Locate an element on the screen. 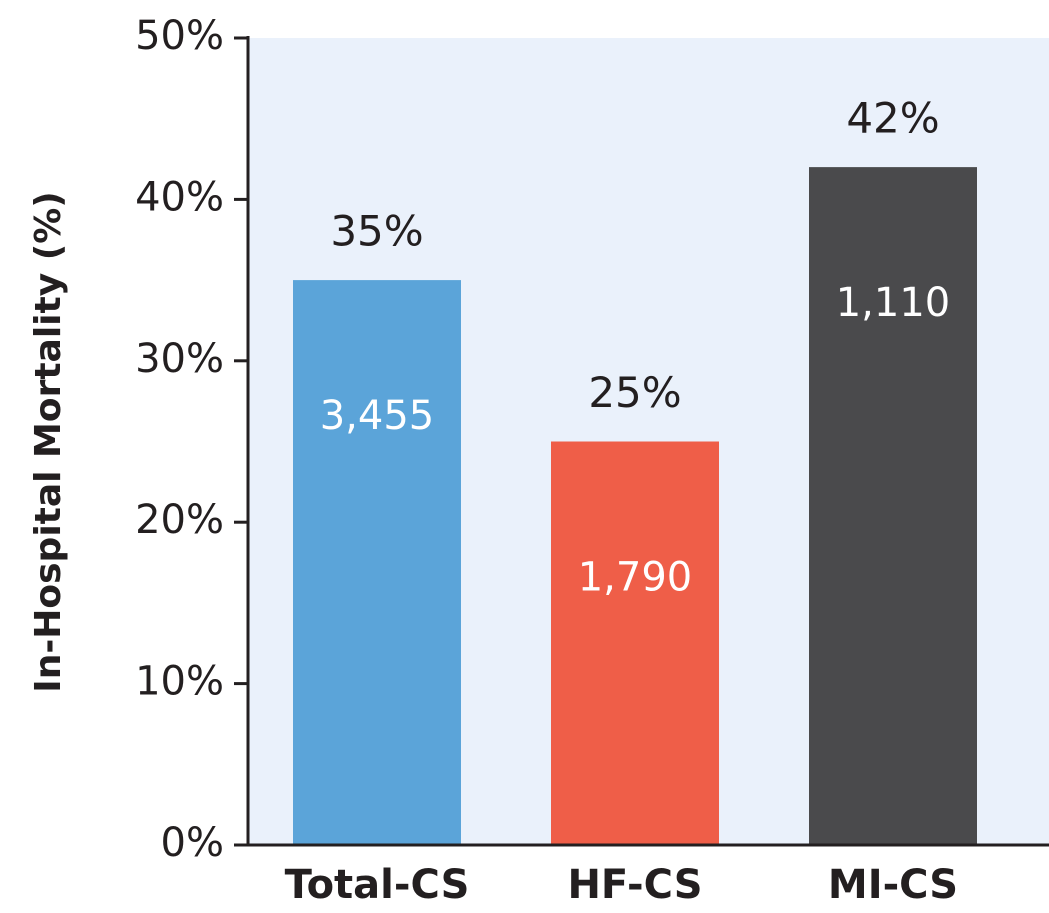 Image resolution: width=1049 pixels, height=913 pixels. y-axis-label: In-Hospital Mortality (%) is located at coordinates (48, 441).